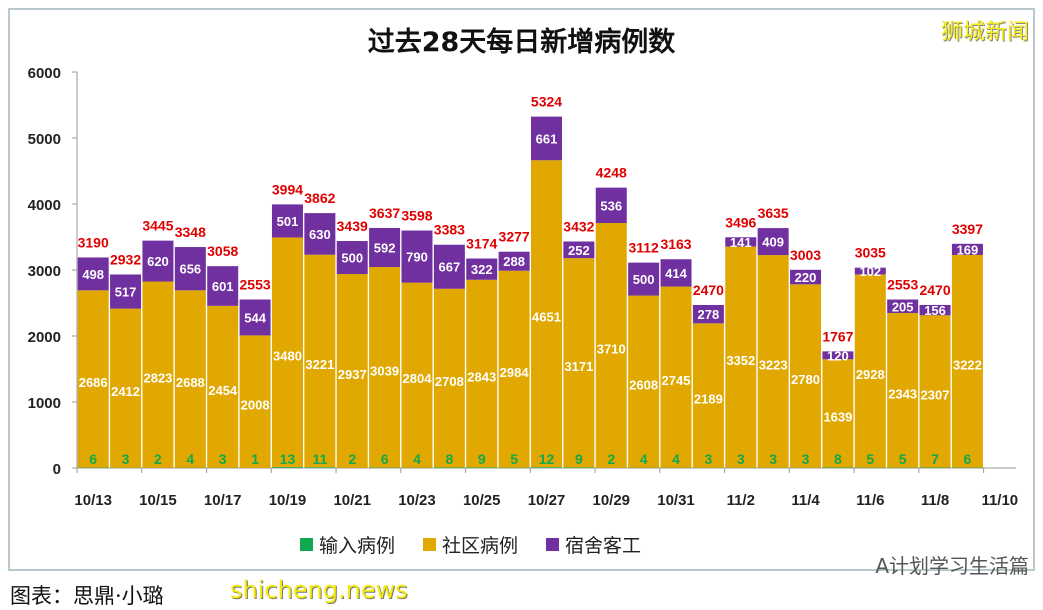 The image size is (1043, 610). Describe the element at coordinates (352, 374) in the screenshot. I see `data-label-community: 2937` at that location.